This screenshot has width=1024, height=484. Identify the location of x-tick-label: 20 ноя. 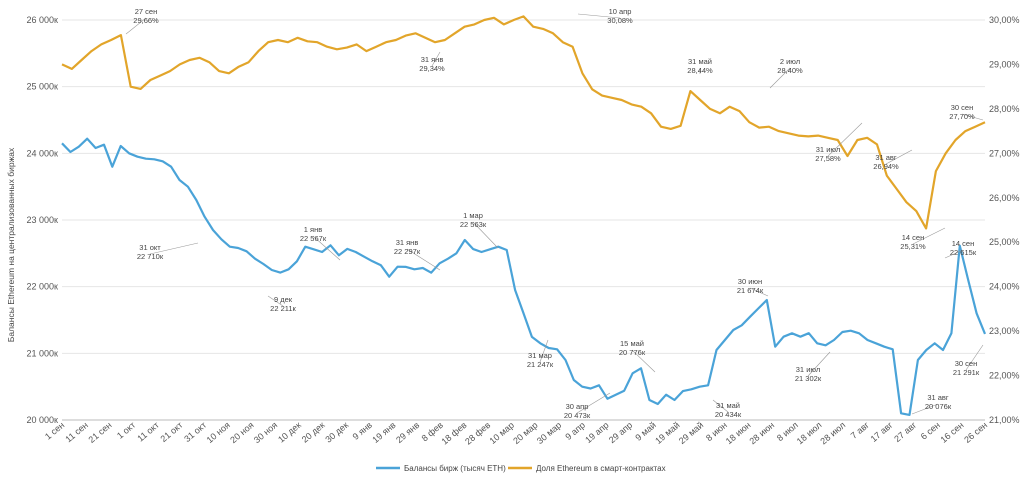
(241, 432).